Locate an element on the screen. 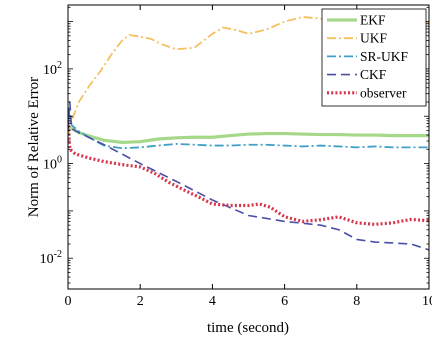 The height and width of the screenshot is (339, 432). x-tick-label: 2 is located at coordinates (140, 301).